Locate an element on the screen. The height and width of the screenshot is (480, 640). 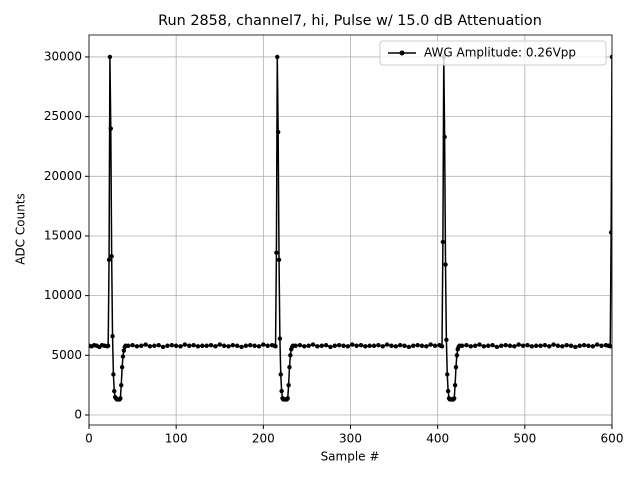
x-tick-label: 600 is located at coordinates (612, 439).